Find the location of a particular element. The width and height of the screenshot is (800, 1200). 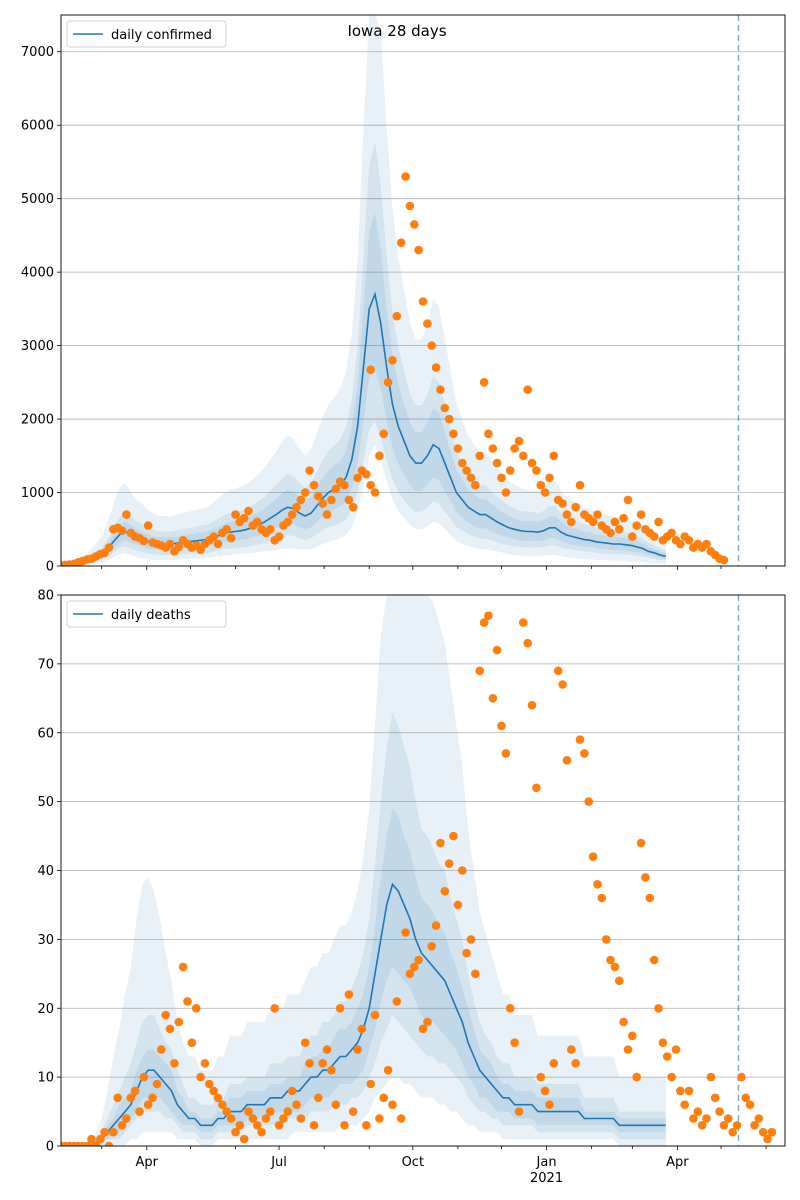

y-tick-label: 6000 is located at coordinates (37, 126).